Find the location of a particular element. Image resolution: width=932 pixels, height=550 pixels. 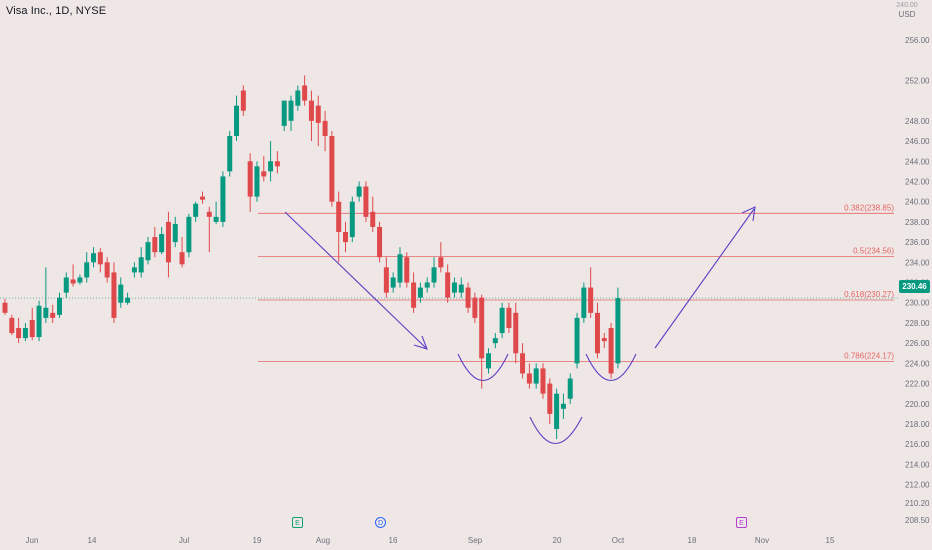

y-axis-tick-label: 214.00 is located at coordinates (917, 464).